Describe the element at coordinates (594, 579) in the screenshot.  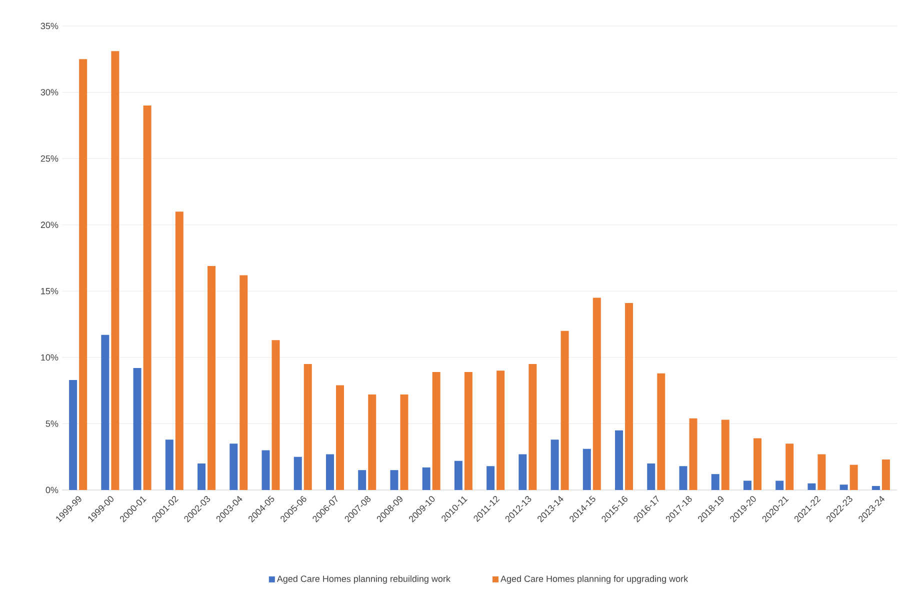
I see `legend-label: Aged Care Homes planning for upgrading work` at that location.